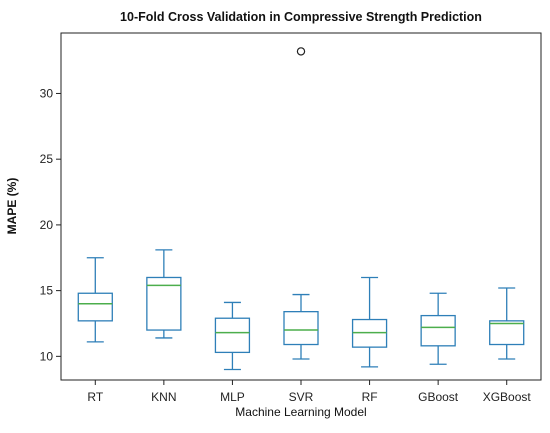 The height and width of the screenshot is (433, 550). What do you see at coordinates (438, 397) in the screenshot?
I see `x-tick-label: GBoost` at bounding box center [438, 397].